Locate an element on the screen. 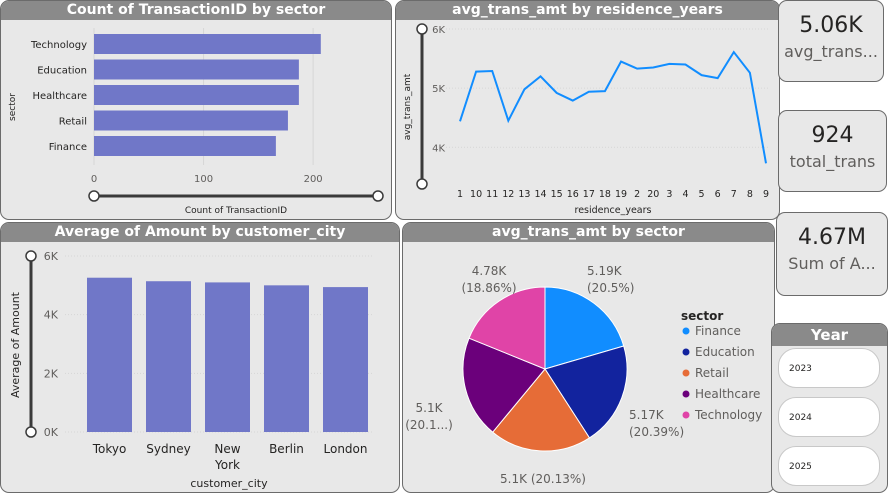 This screenshot has height=493, width=888. bar-finance is located at coordinates (185, 146).